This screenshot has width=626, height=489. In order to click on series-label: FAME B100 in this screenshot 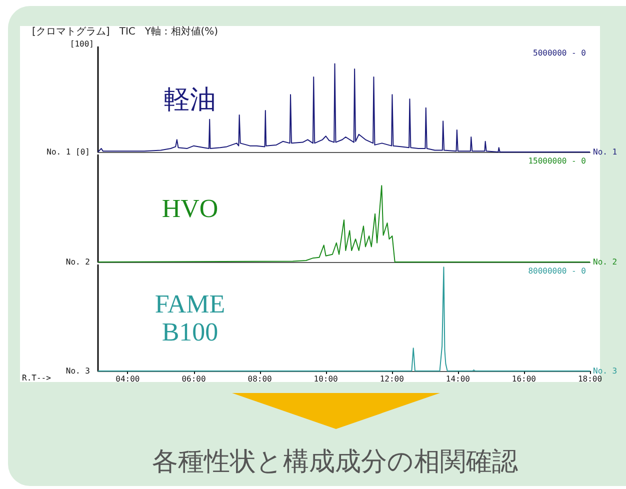, I will do `click(190, 318)`.